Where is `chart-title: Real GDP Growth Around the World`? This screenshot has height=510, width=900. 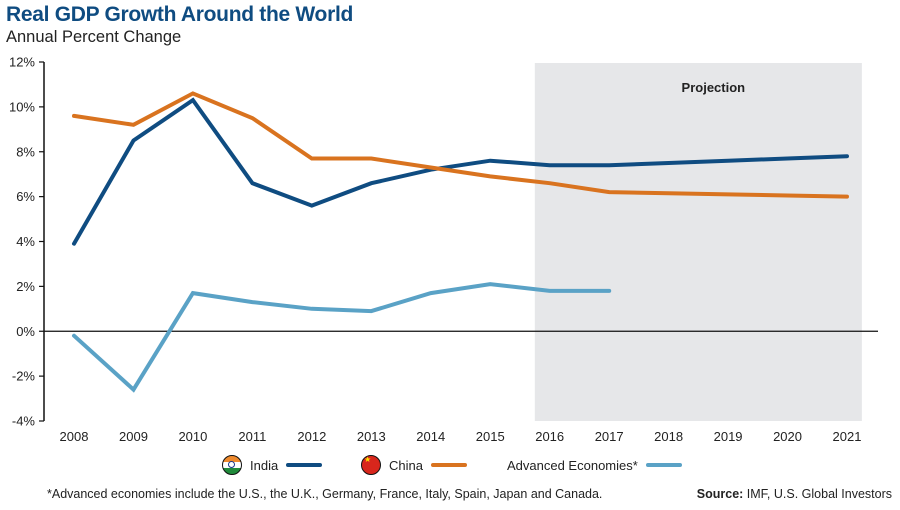 chart-title: Real GDP Growth Around the World is located at coordinates (180, 14).